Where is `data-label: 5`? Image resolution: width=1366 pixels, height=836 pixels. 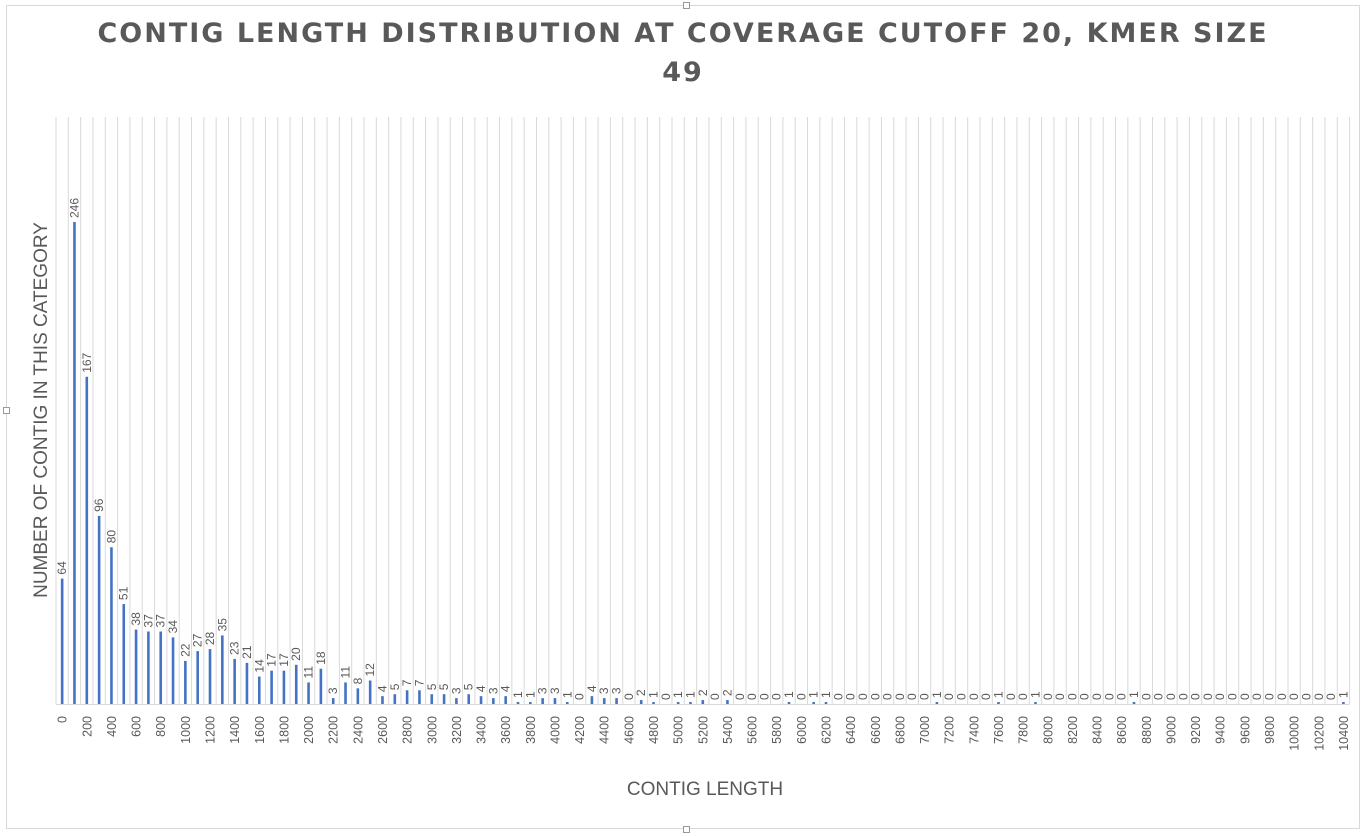
data-label: 5 is located at coordinates (395, 686).